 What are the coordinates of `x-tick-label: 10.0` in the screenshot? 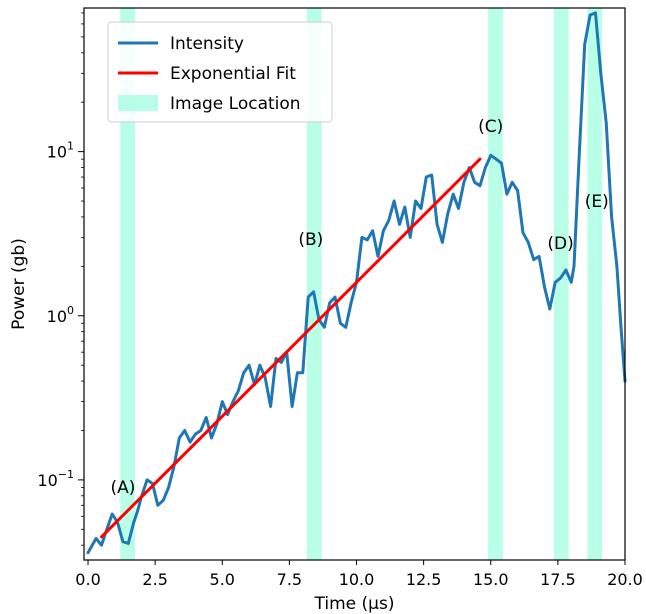 It's located at (357, 579).